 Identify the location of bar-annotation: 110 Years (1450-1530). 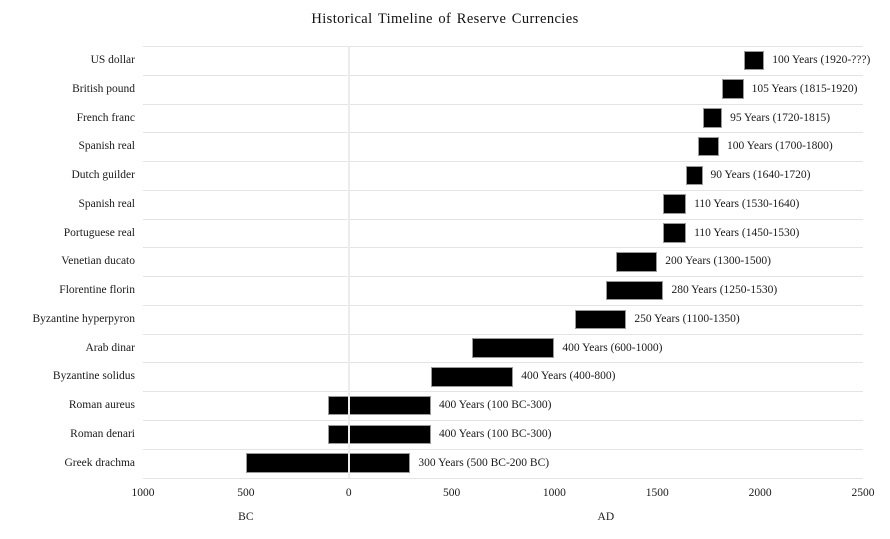
(747, 232).